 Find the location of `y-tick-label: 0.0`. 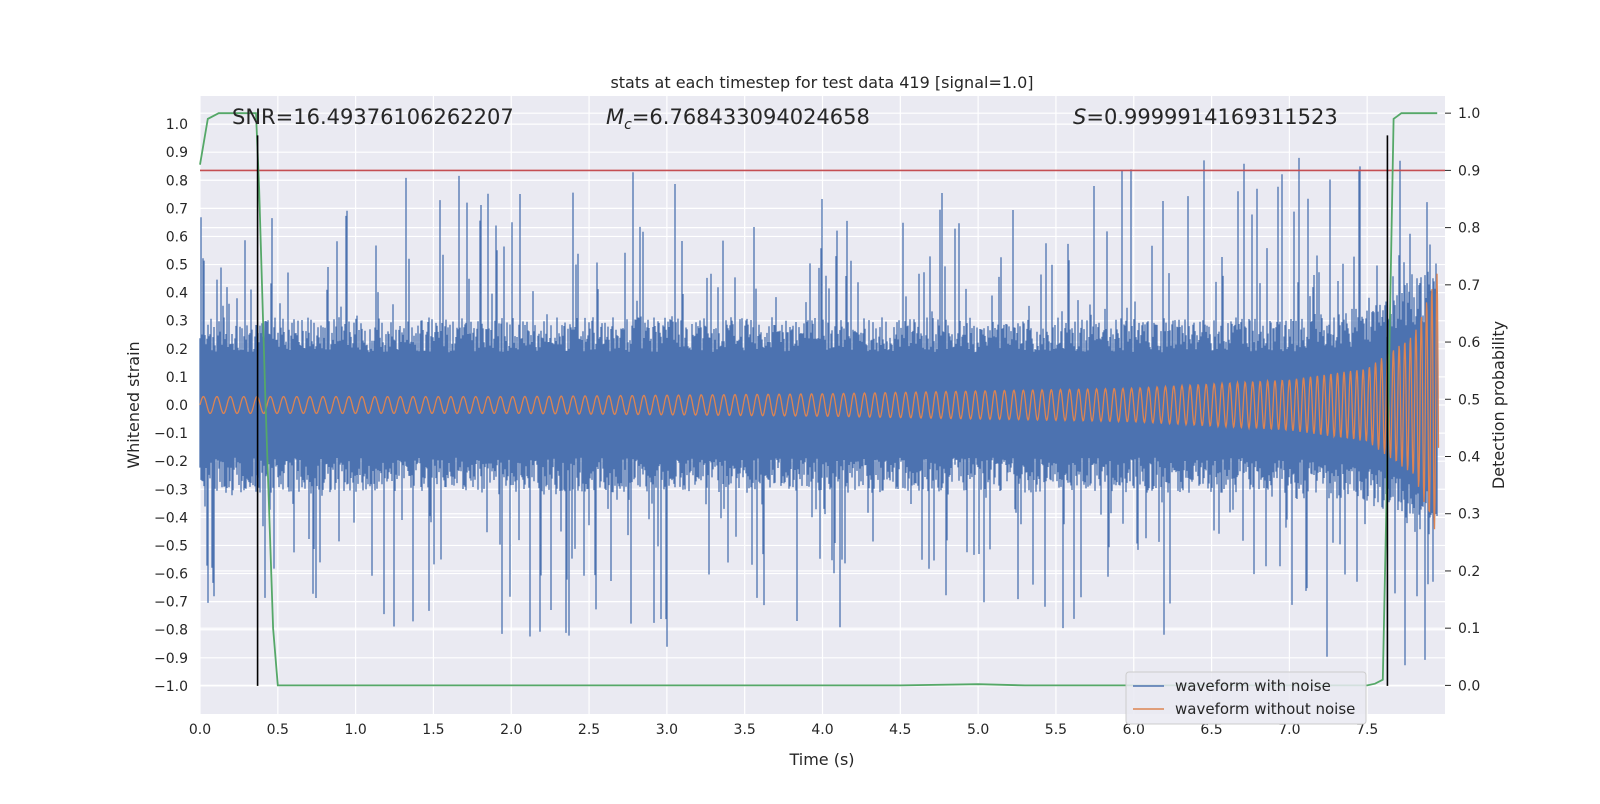

y-tick-label: 0.0 is located at coordinates (177, 406).